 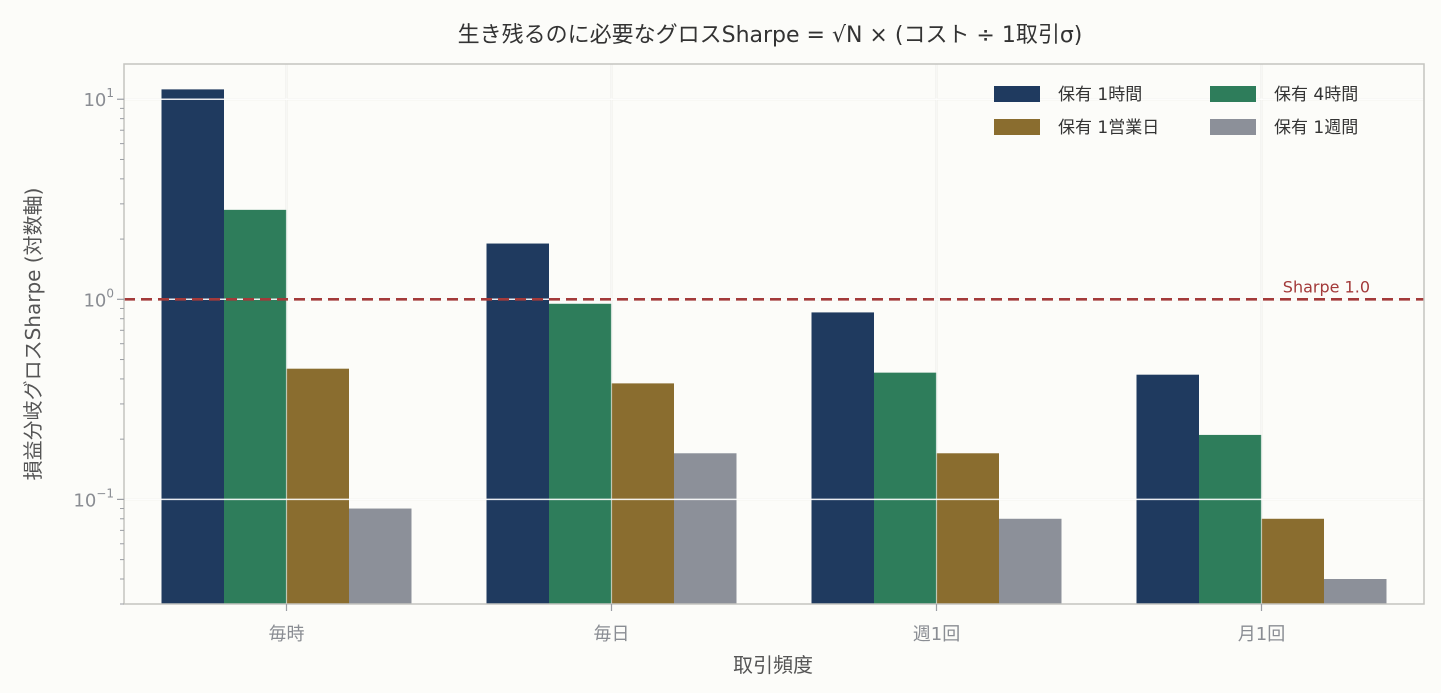 I want to click on reference-line-group: Sharpe 1.0, so click(x=774, y=289).